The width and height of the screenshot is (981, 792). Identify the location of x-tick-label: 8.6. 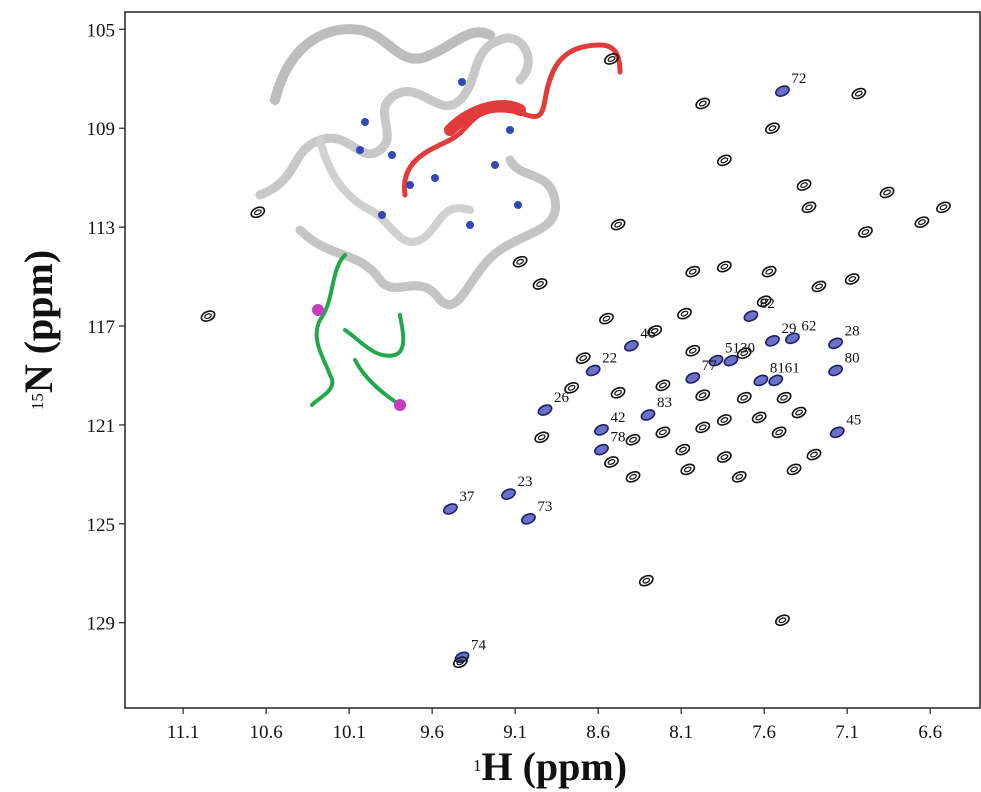
(598, 732).